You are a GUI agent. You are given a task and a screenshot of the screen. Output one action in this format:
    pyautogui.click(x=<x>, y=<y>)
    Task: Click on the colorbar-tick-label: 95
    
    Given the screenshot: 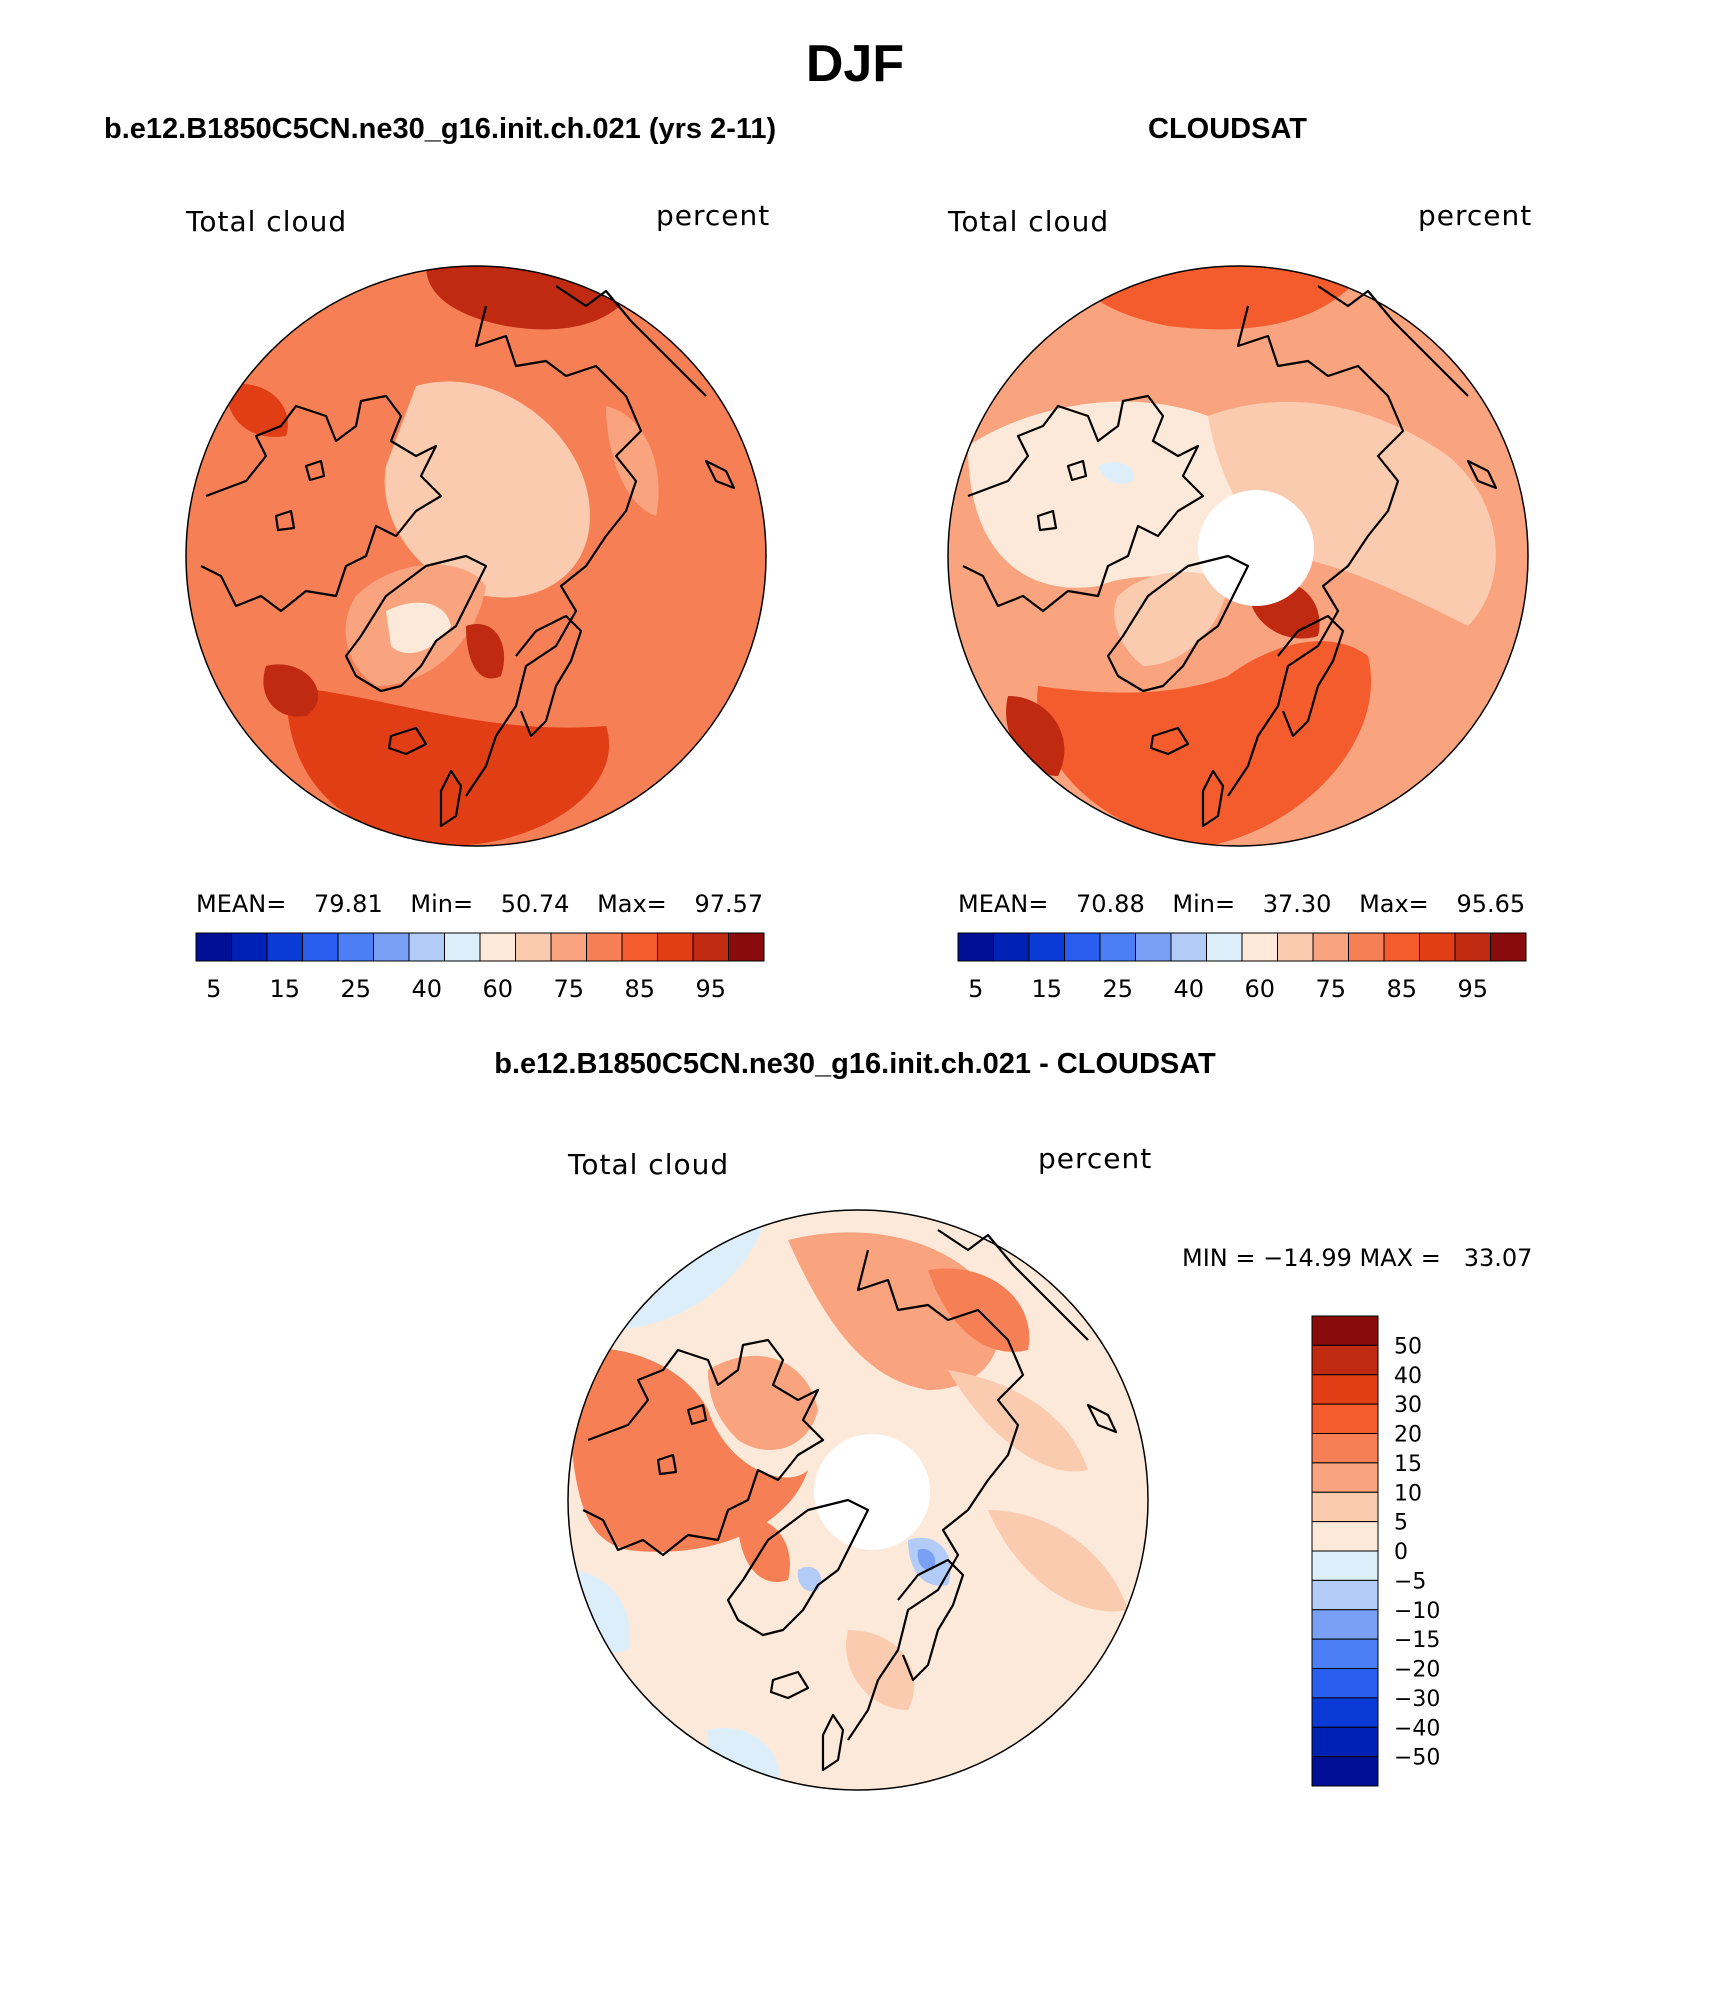 What is the action you would take?
    pyautogui.click(x=1472, y=989)
    